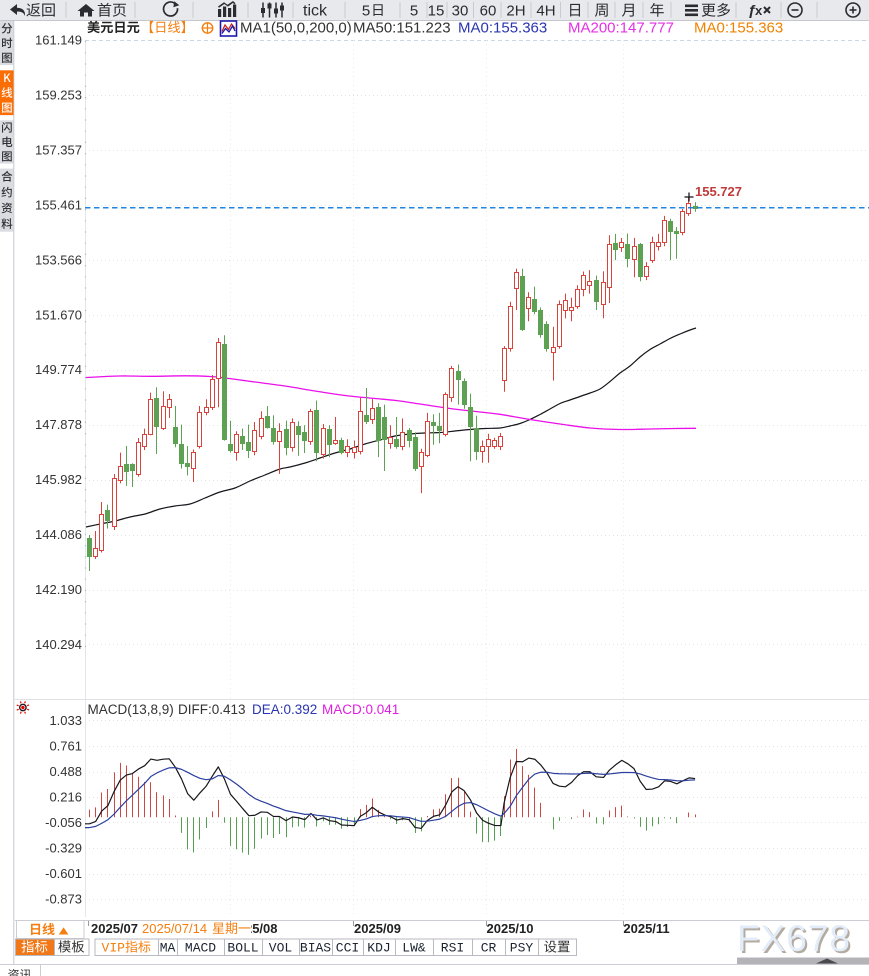 The width and height of the screenshot is (869, 976). Describe the element at coordinates (489, 948) in the screenshot. I see `svg-text: CR` at that location.